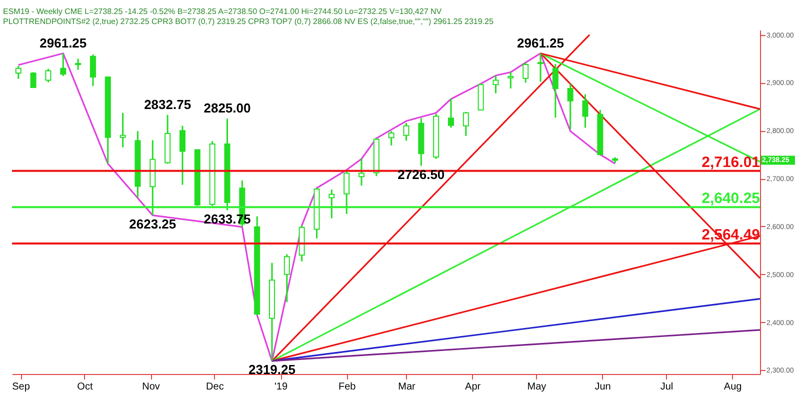 Image resolution: width=800 pixels, height=402 pixels. What do you see at coordinates (473, 387) in the screenshot?
I see `x-tick-label: Apr` at bounding box center [473, 387].